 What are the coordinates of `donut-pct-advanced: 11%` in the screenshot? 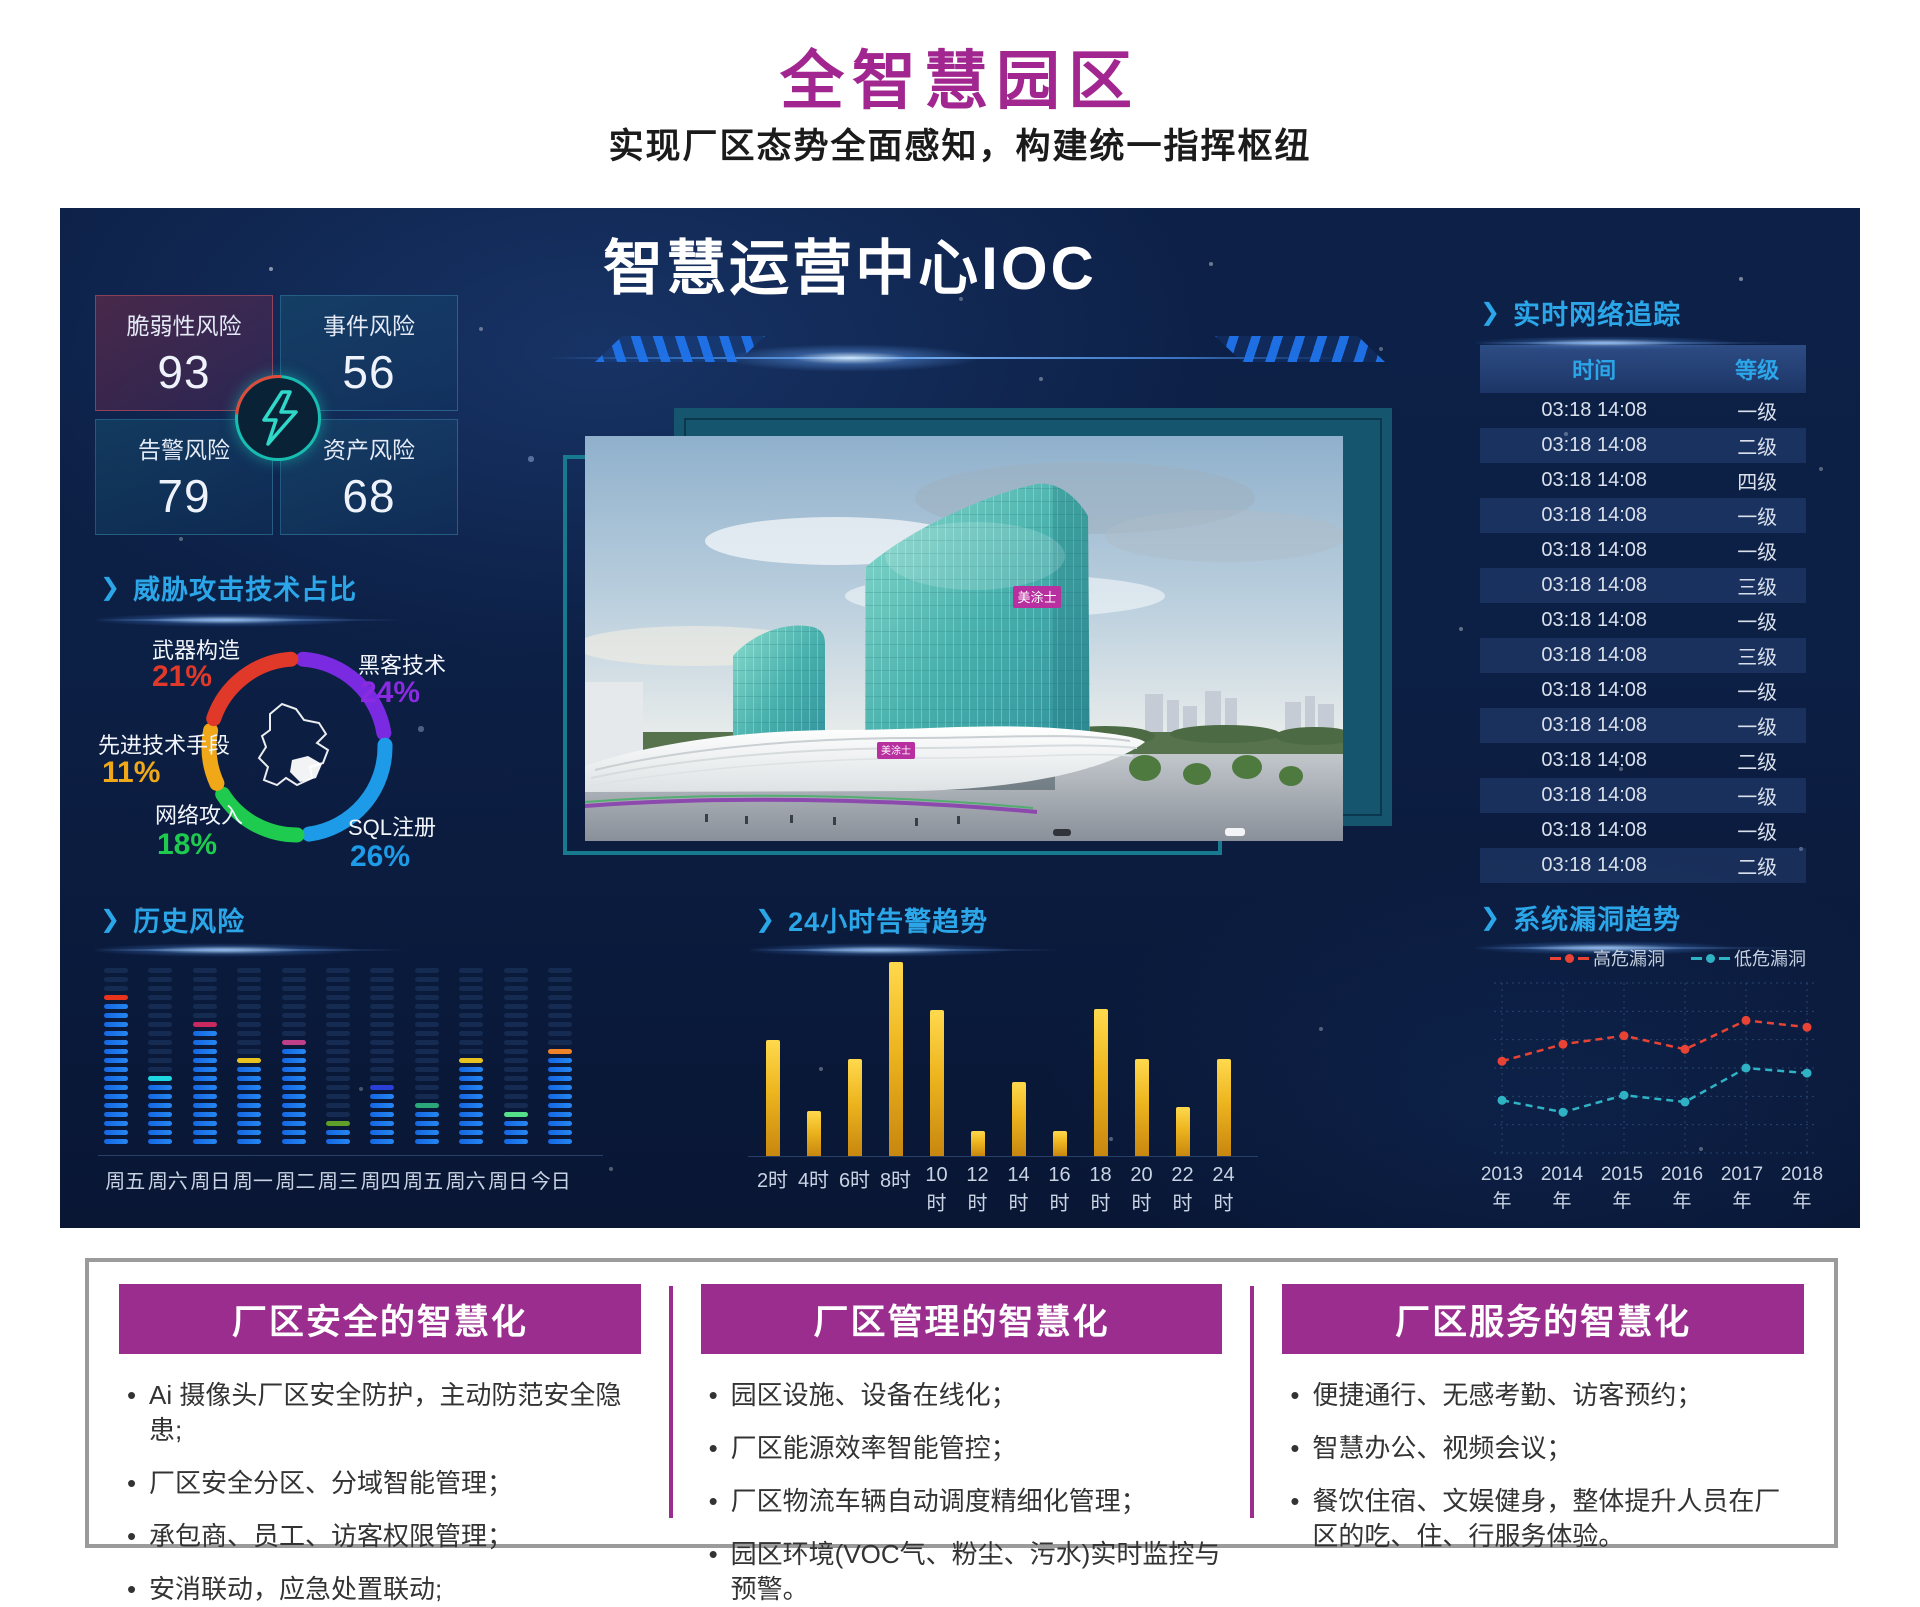 It's located at (131, 772).